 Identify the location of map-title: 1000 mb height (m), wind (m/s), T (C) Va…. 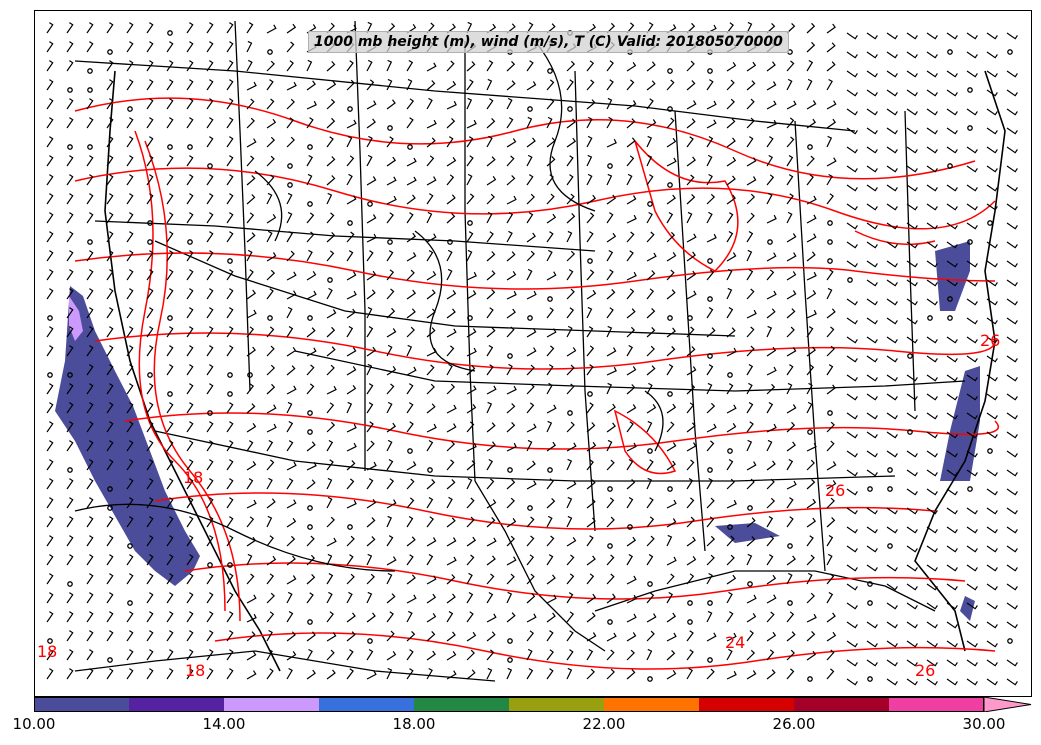
(548, 42).